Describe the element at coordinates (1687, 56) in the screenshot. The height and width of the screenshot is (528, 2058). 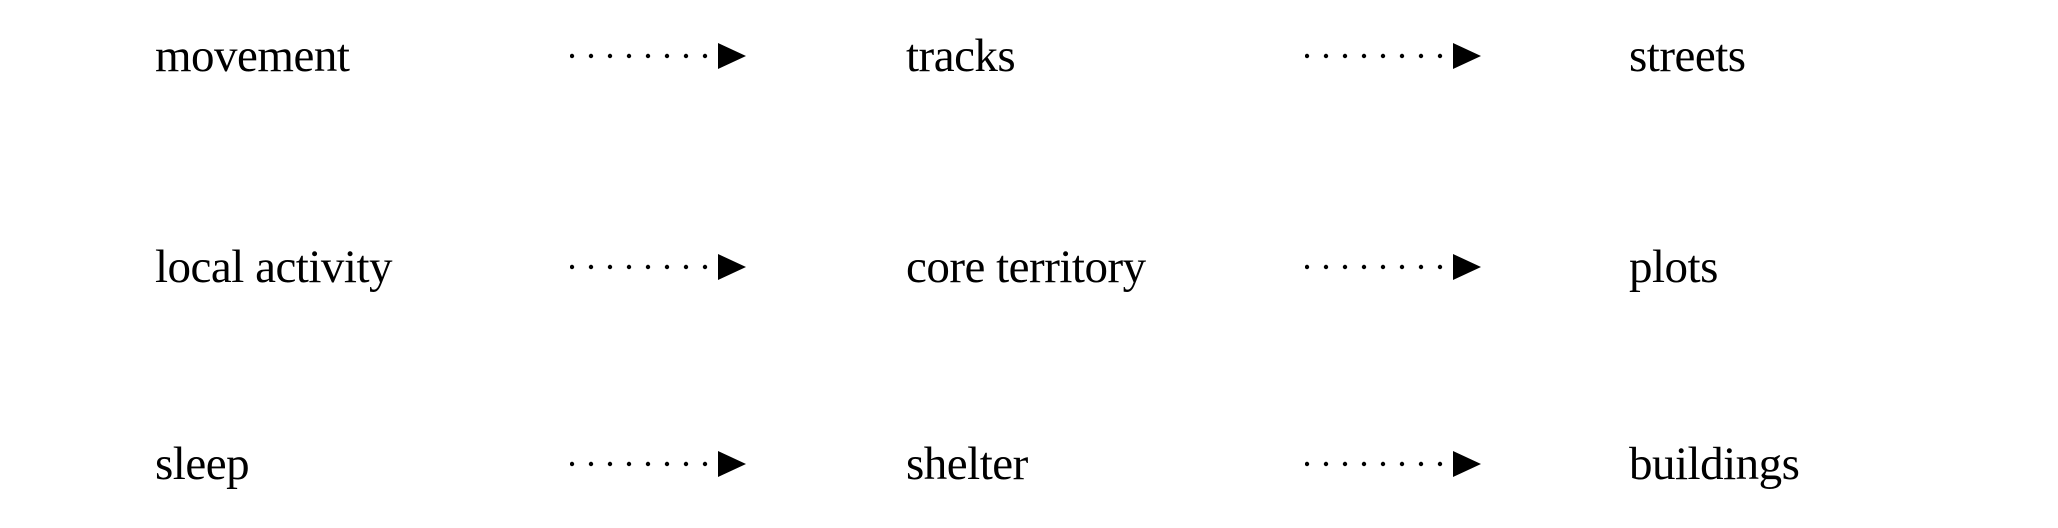
I see `target-term: streets` at that location.